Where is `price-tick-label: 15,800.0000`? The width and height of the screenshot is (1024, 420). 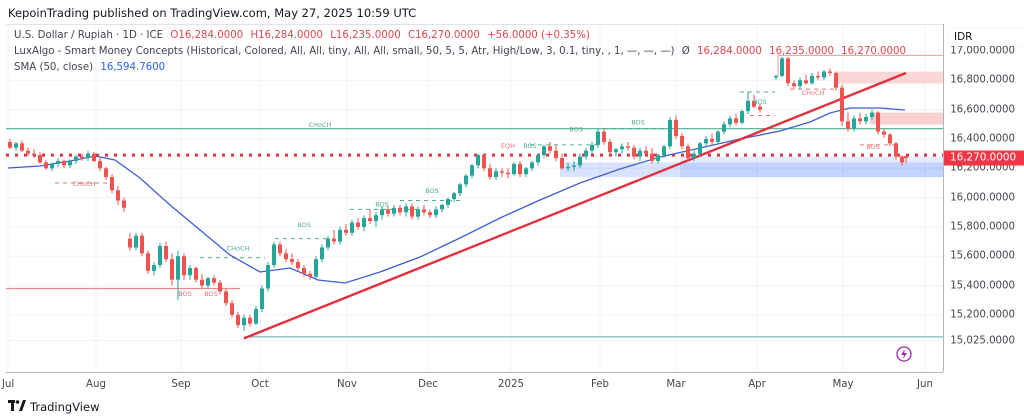 price-tick-label: 15,800.0000 is located at coordinates (982, 227).